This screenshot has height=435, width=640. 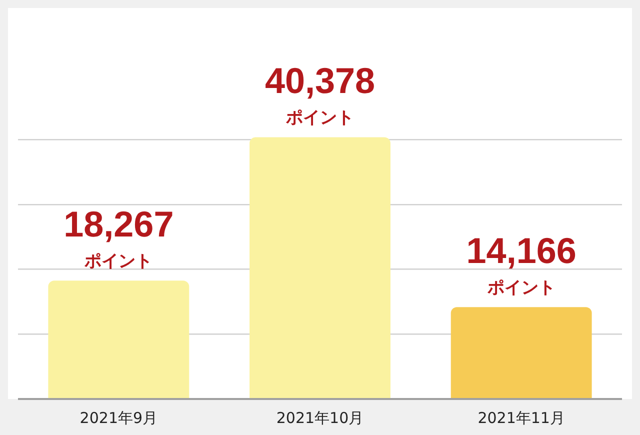 I want to click on x-tick-label: 2021年11月, so click(x=521, y=417).